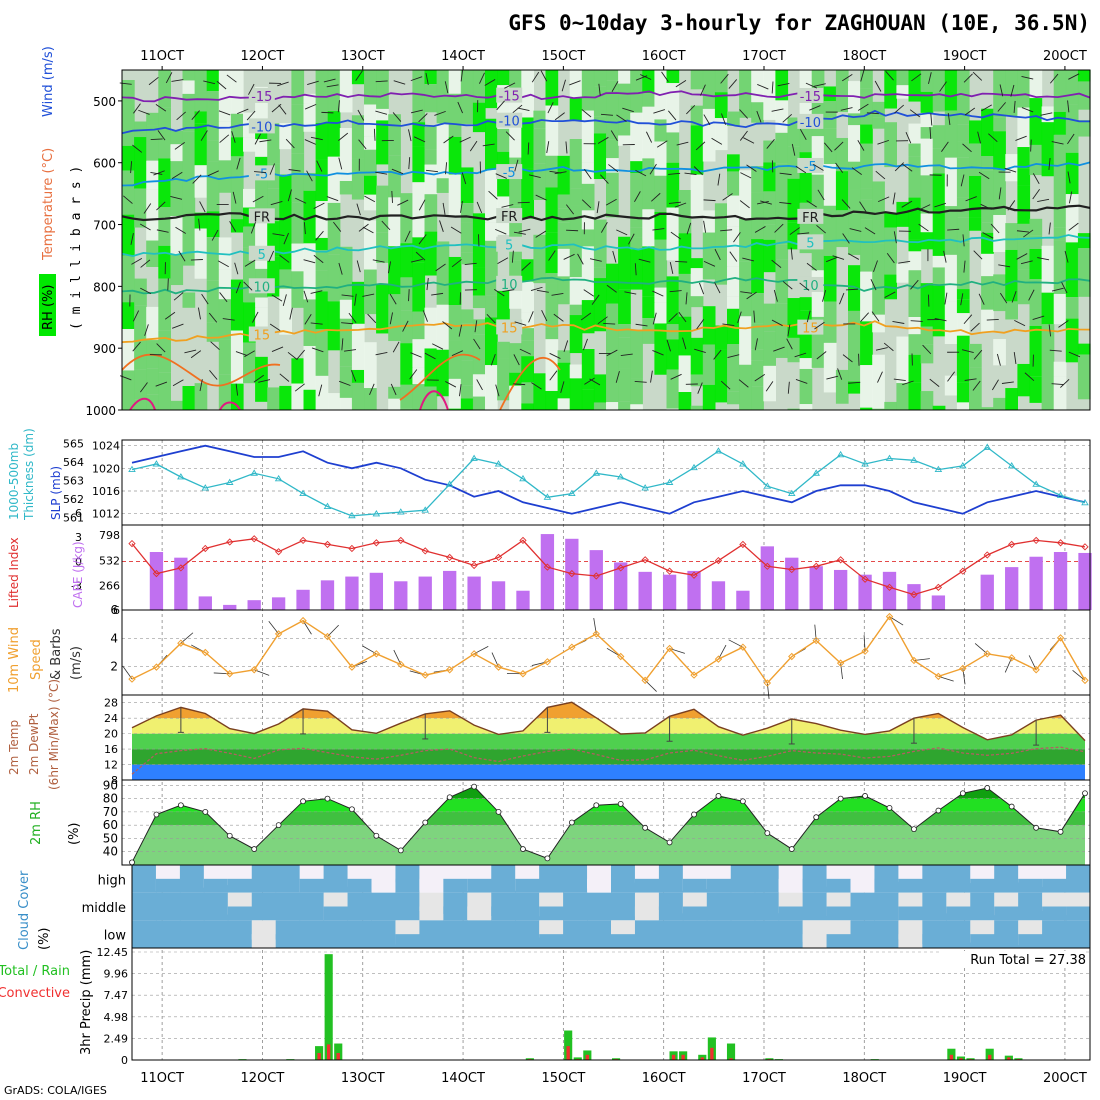  I want to click on rh-ylabel: (%), so click(74, 834).